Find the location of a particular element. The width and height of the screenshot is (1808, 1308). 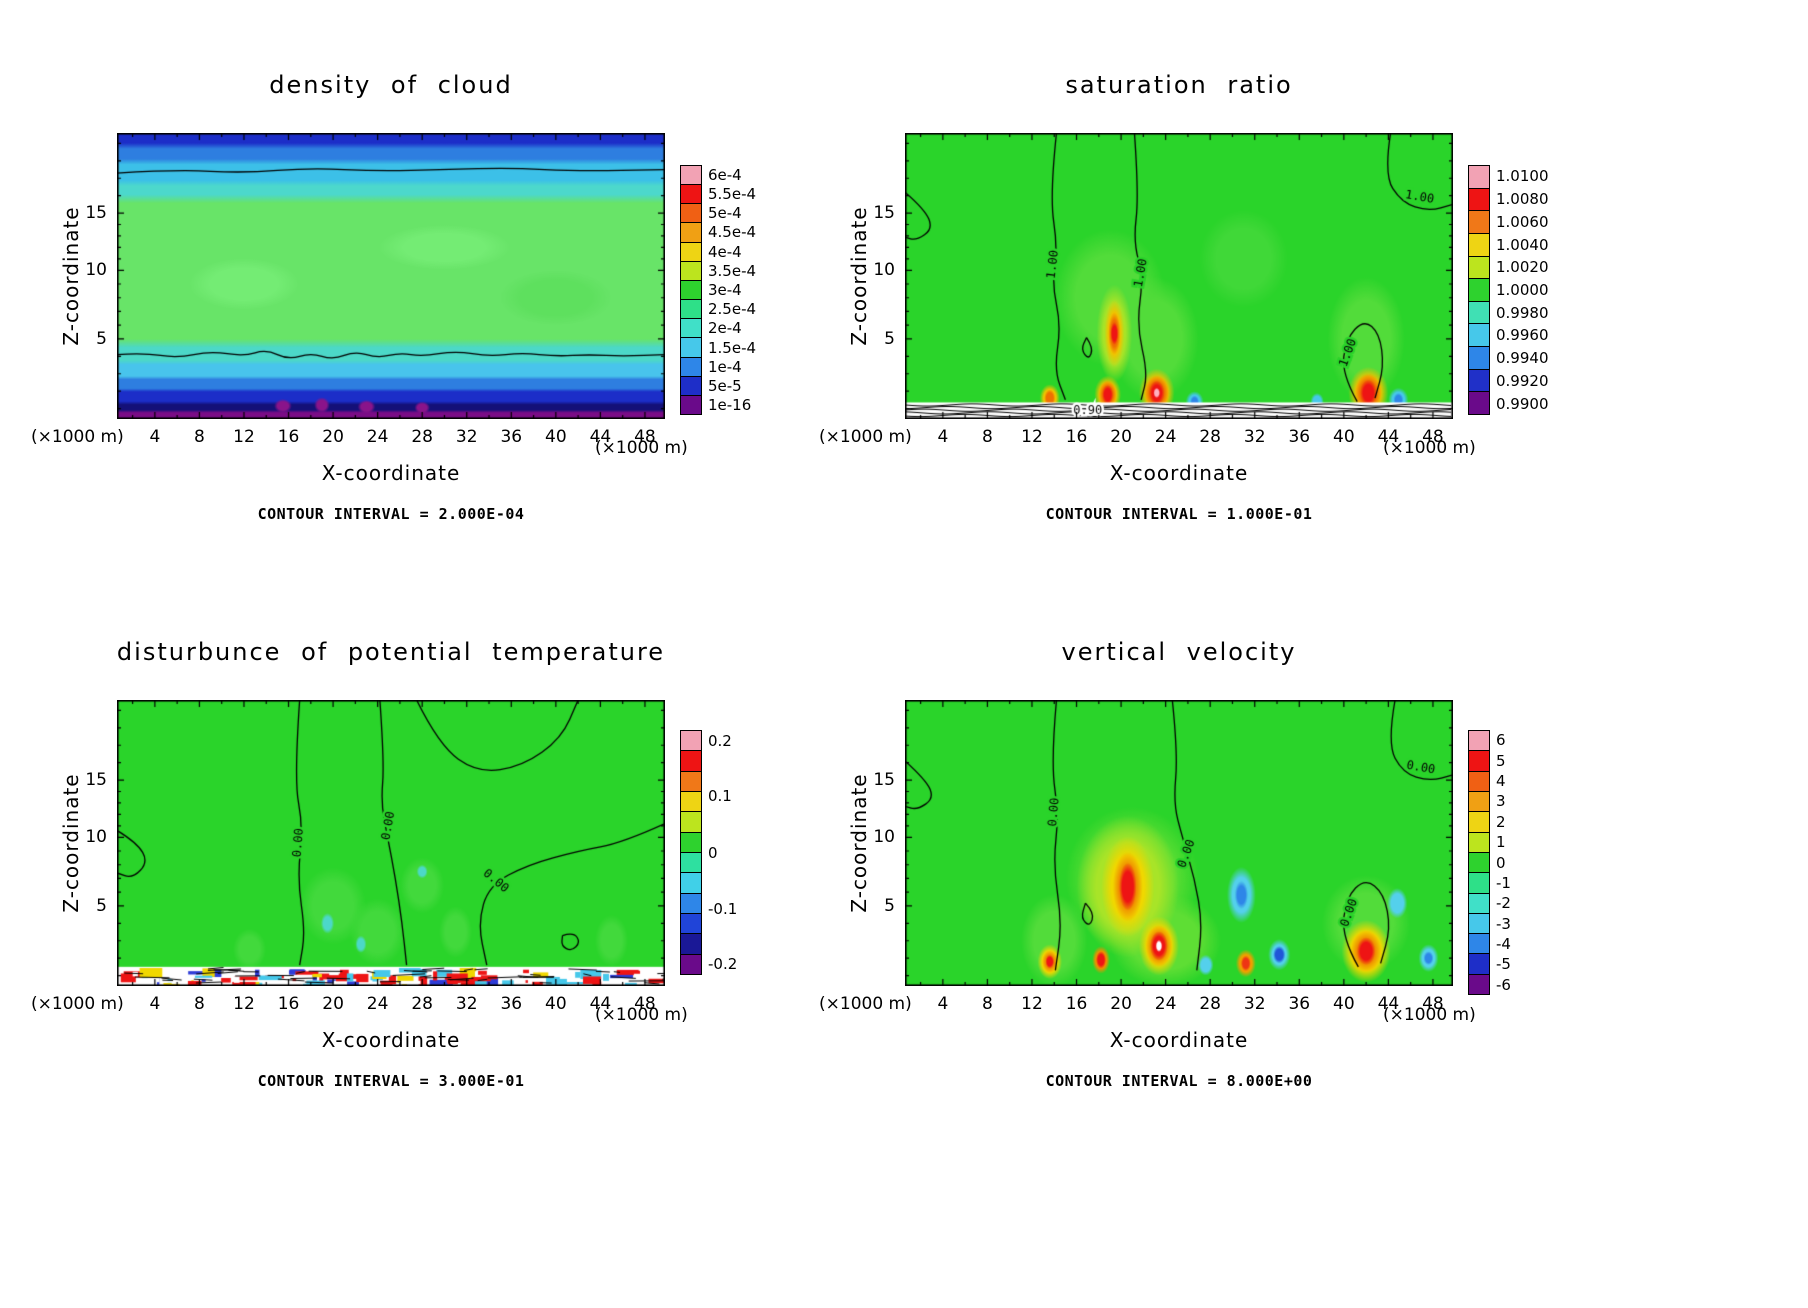

colorbar-label: 2.5e-4 is located at coordinates (732, 309).